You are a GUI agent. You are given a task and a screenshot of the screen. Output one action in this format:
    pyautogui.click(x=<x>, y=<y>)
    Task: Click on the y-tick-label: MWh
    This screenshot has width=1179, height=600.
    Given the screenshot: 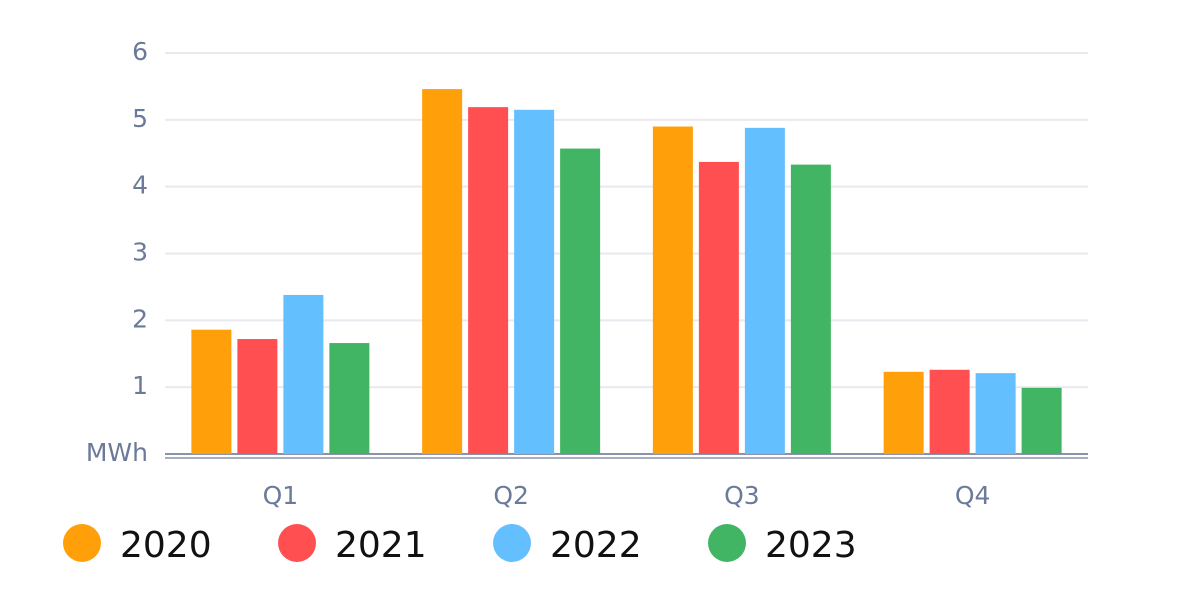 What is the action you would take?
    pyautogui.click(x=117, y=452)
    